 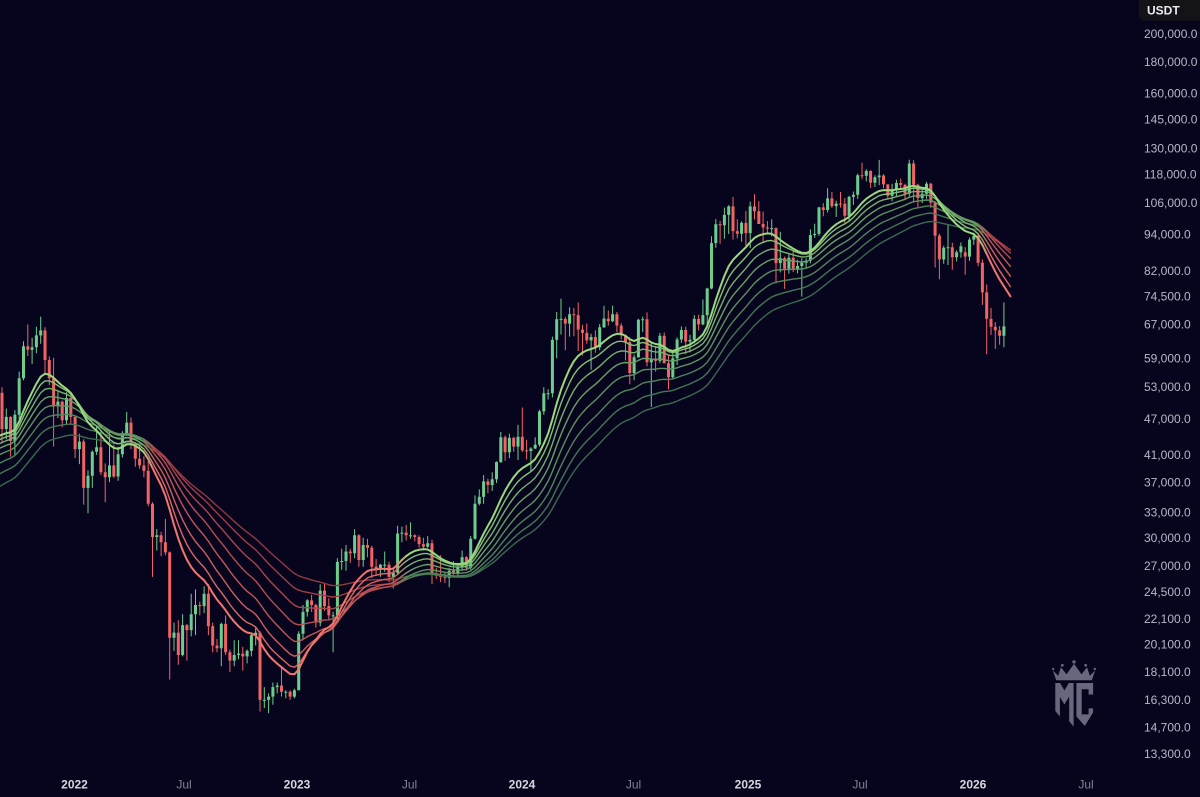 What do you see at coordinates (1163, 11) in the screenshot?
I see `svg-text: USDT` at bounding box center [1163, 11].